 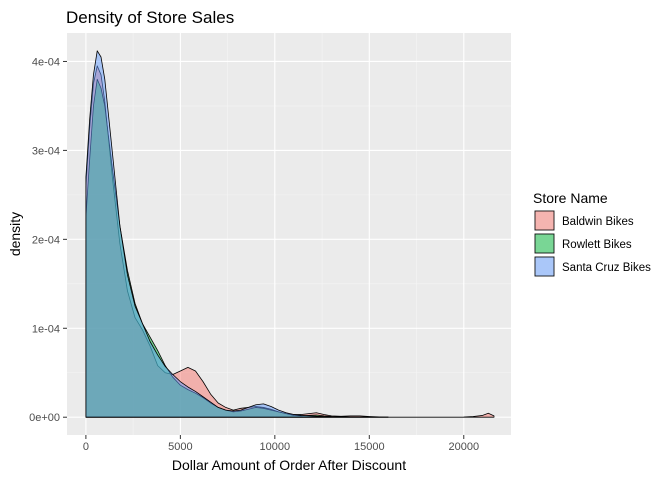 What do you see at coordinates (544, 220) in the screenshot?
I see `legend-key-baldwin-bikes` at bounding box center [544, 220].